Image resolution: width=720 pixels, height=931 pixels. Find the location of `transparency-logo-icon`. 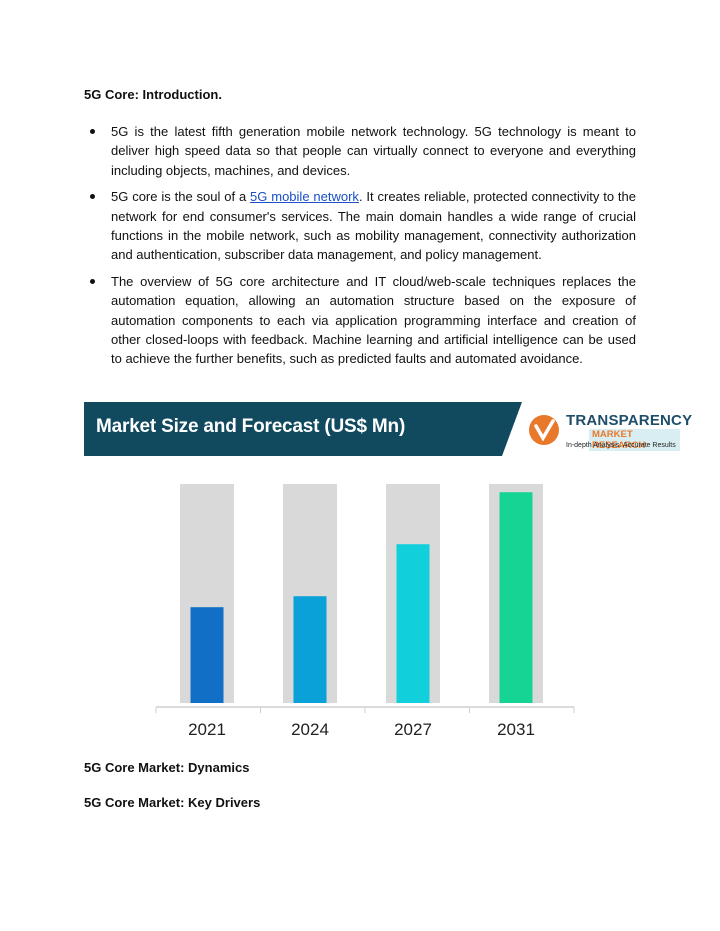

transparency-logo-icon is located at coordinates (544, 430).